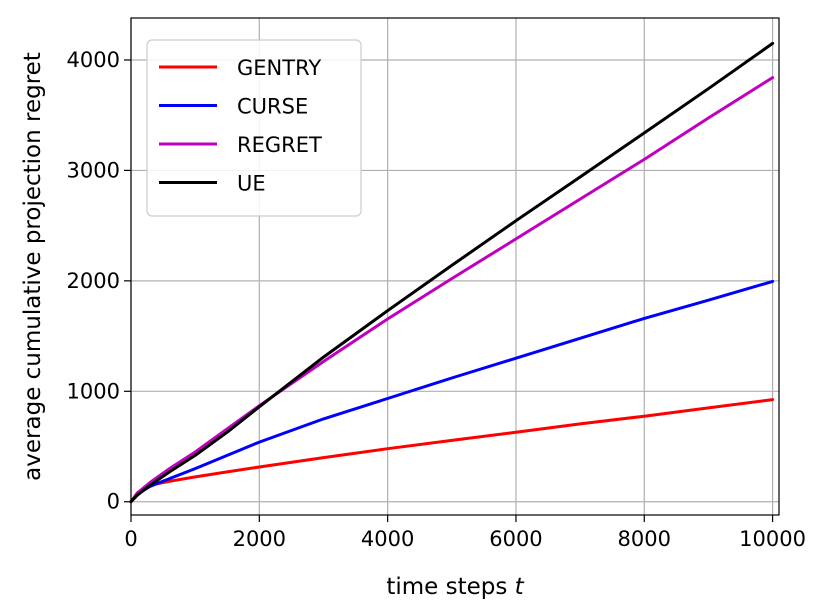 The image size is (831, 615). I want to click on x-tick-label: 8000, so click(644, 539).